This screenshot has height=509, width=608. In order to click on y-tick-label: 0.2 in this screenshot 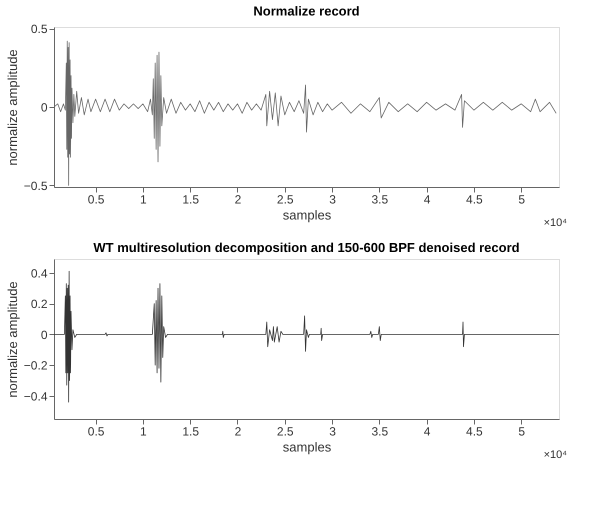, I will do `click(39, 304)`.